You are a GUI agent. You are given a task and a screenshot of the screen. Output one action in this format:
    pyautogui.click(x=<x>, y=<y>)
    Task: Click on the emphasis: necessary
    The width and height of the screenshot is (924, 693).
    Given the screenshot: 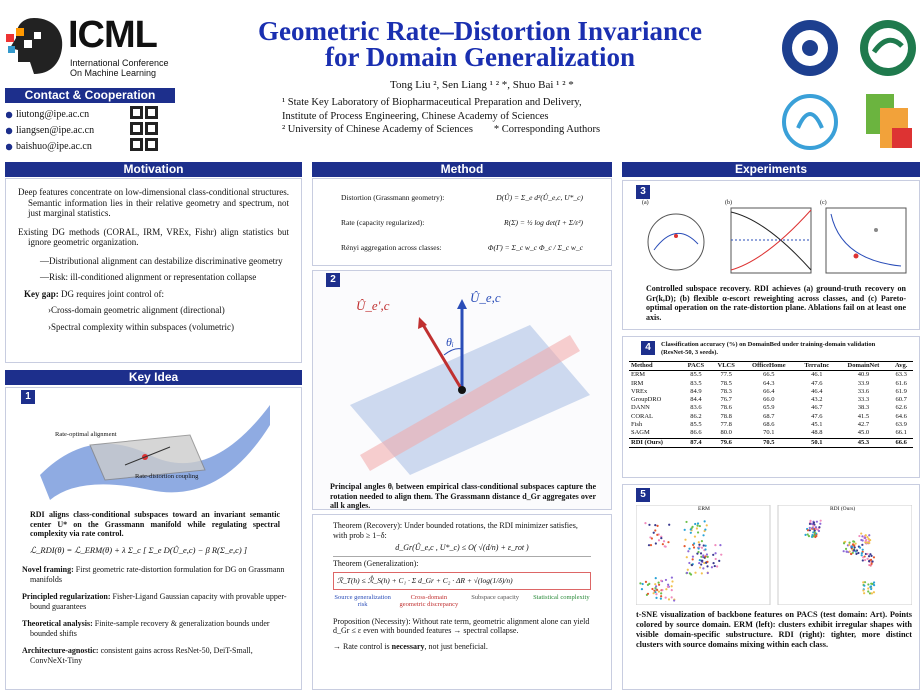 What is the action you would take?
    pyautogui.click(x=408, y=646)
    